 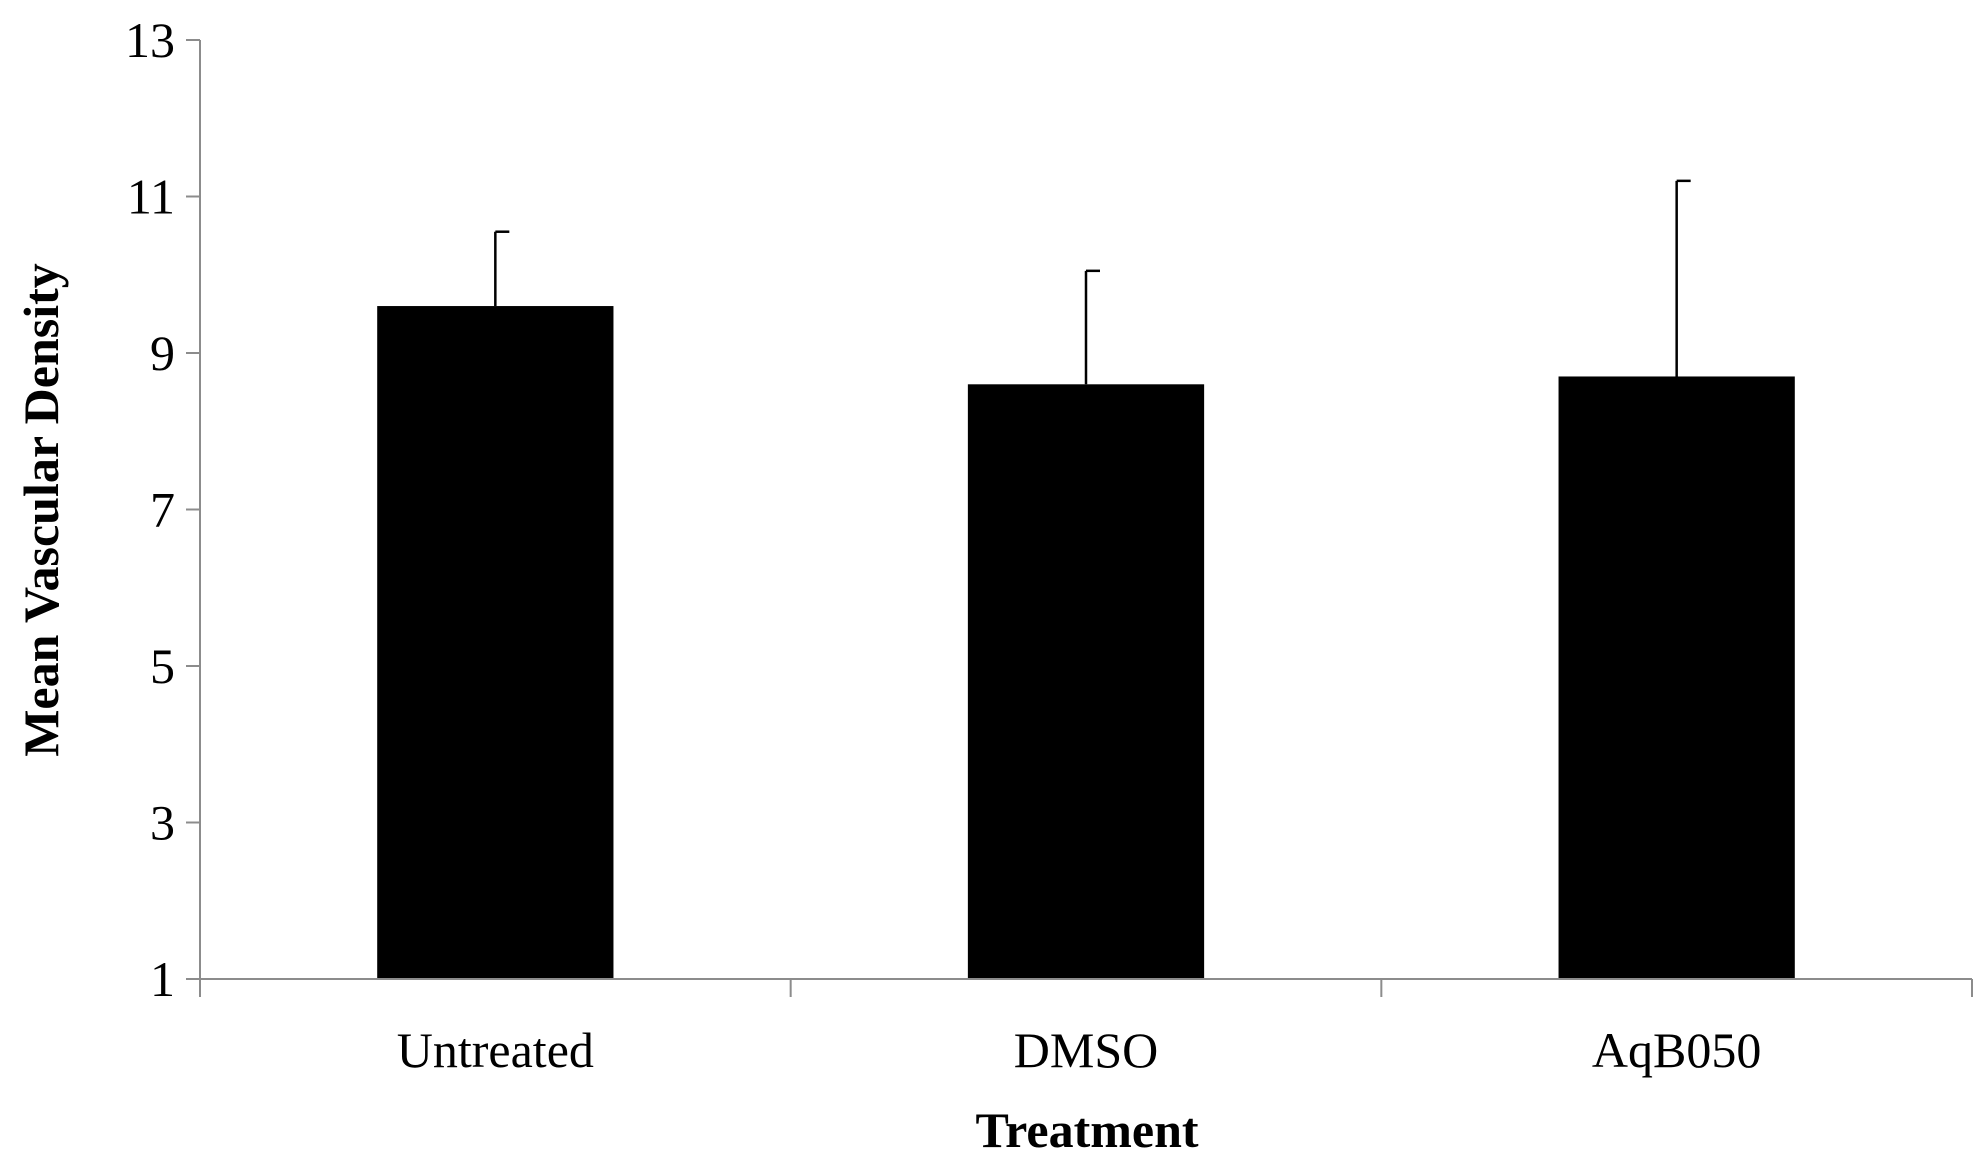 I want to click on error-bars, so click(x=1092, y=282).